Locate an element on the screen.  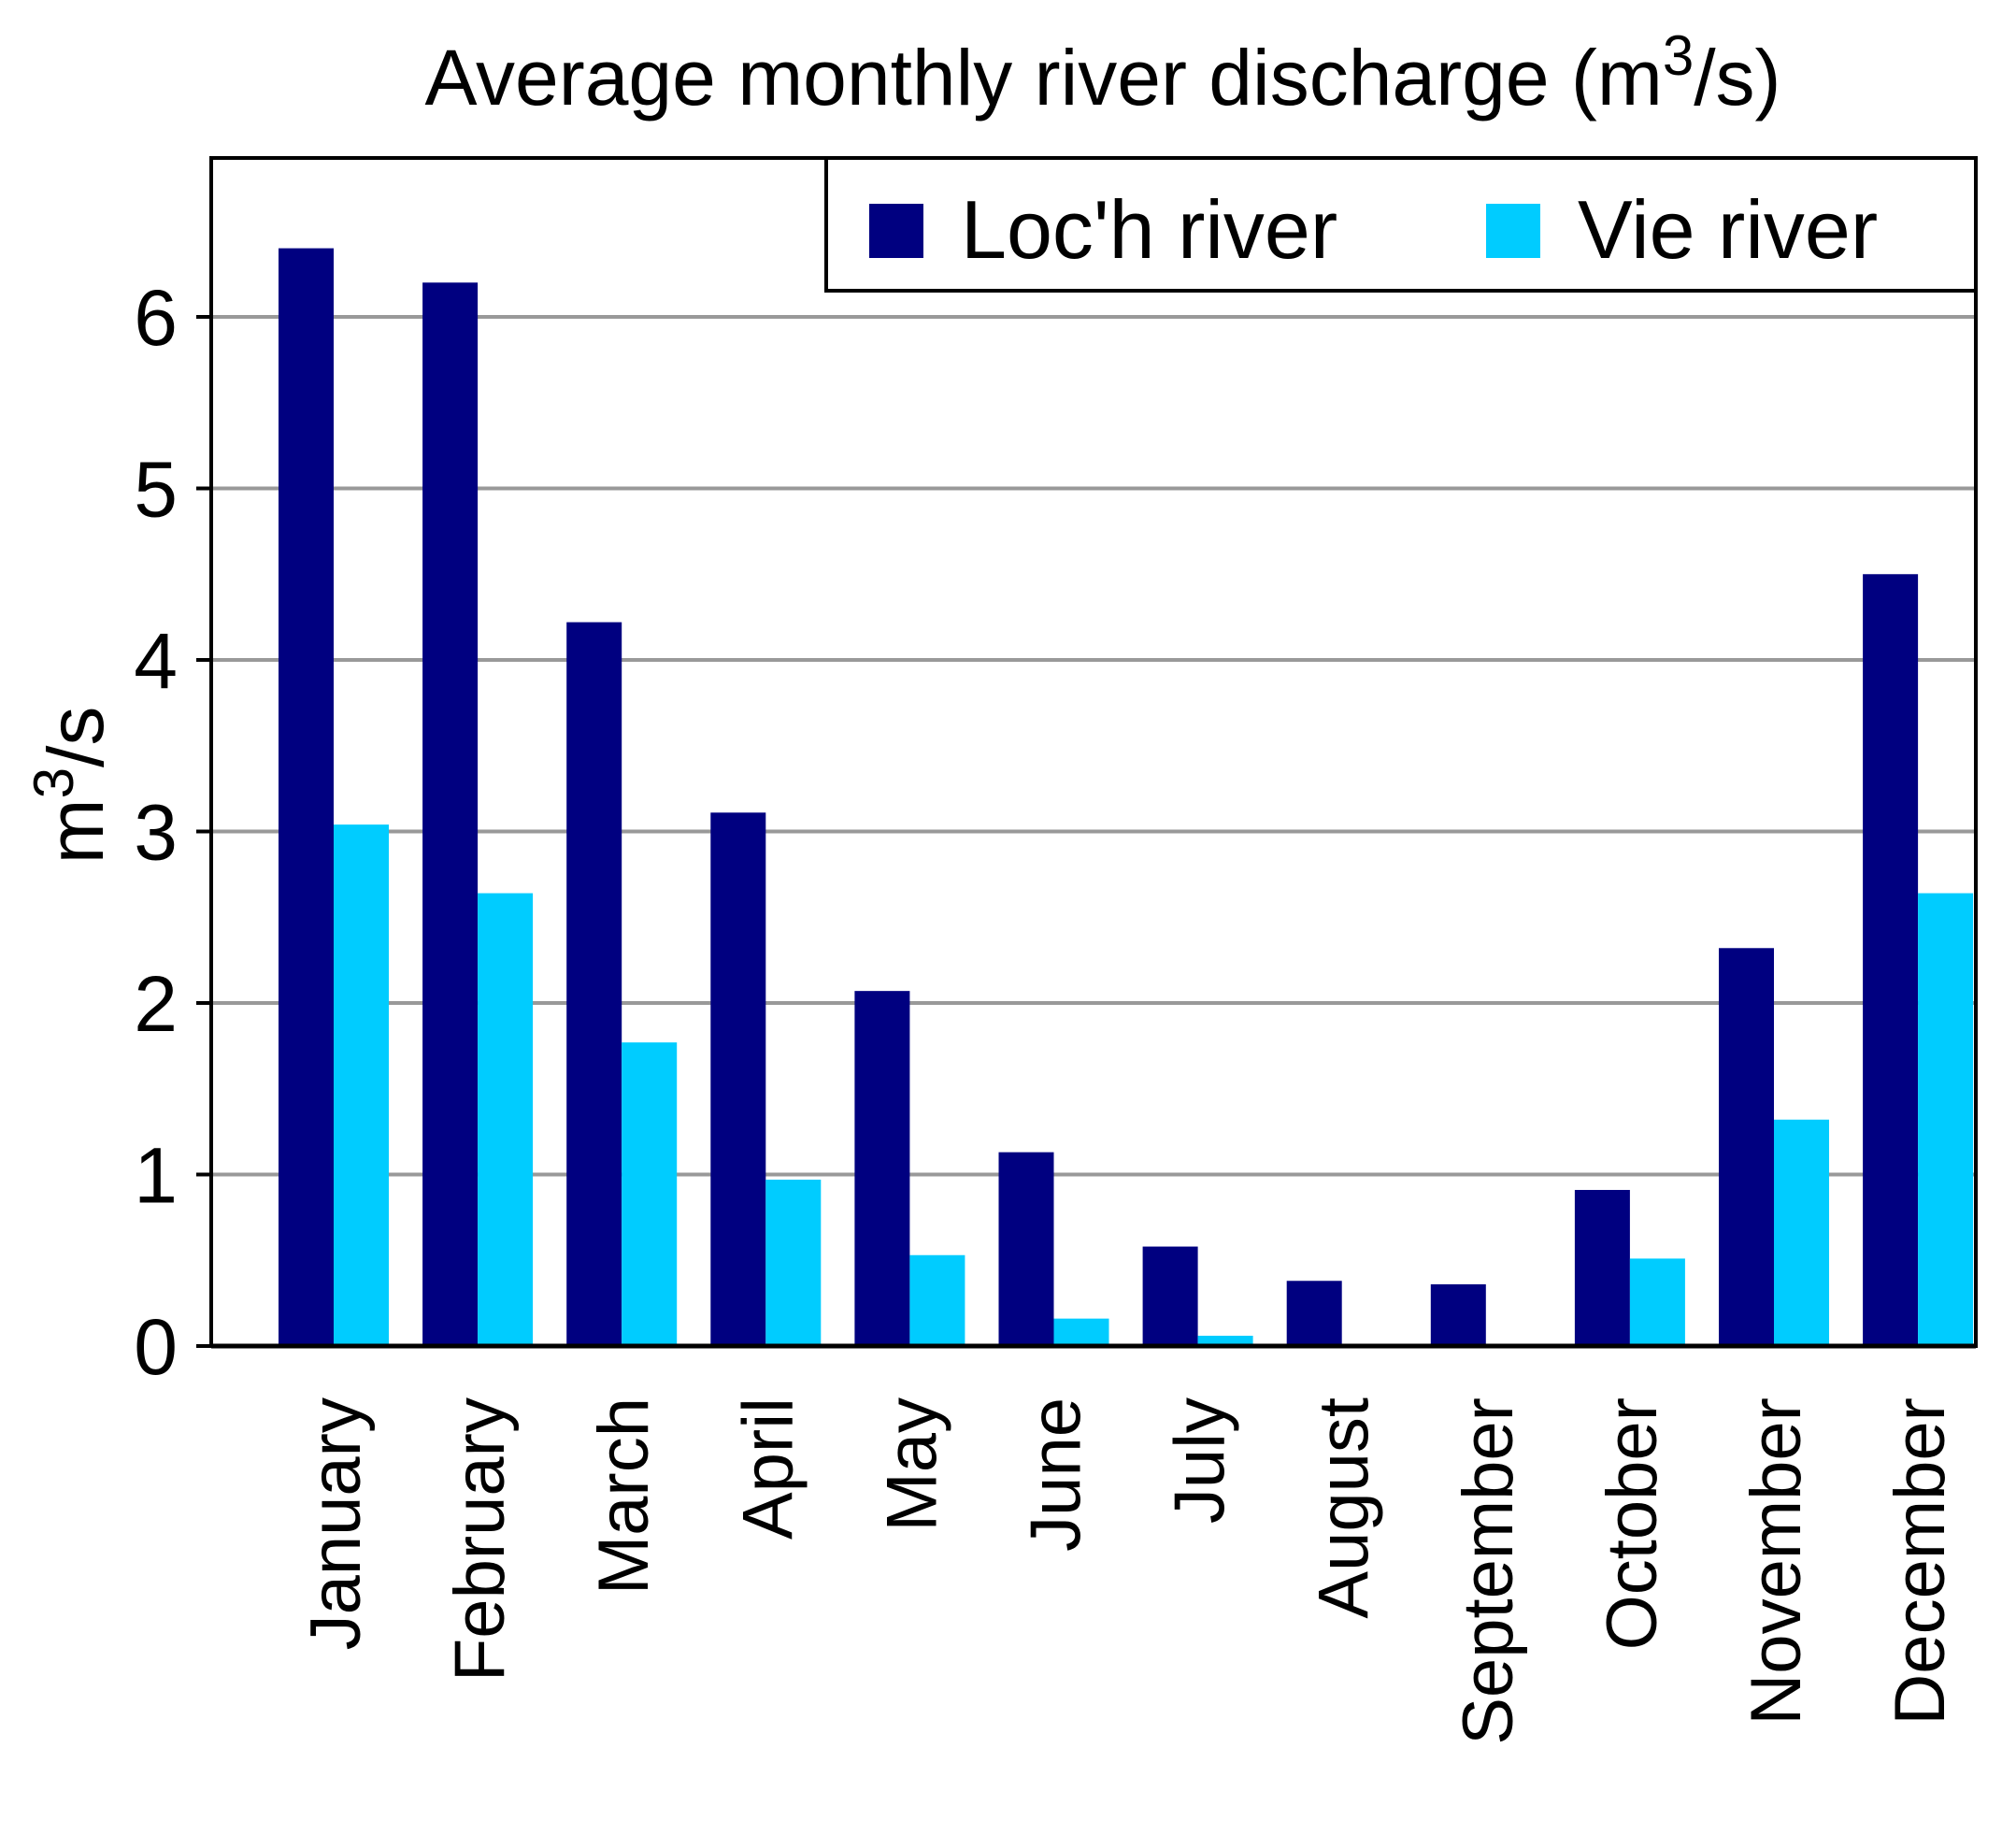
y-axis-label: m3/s is located at coordinates (71, 786).